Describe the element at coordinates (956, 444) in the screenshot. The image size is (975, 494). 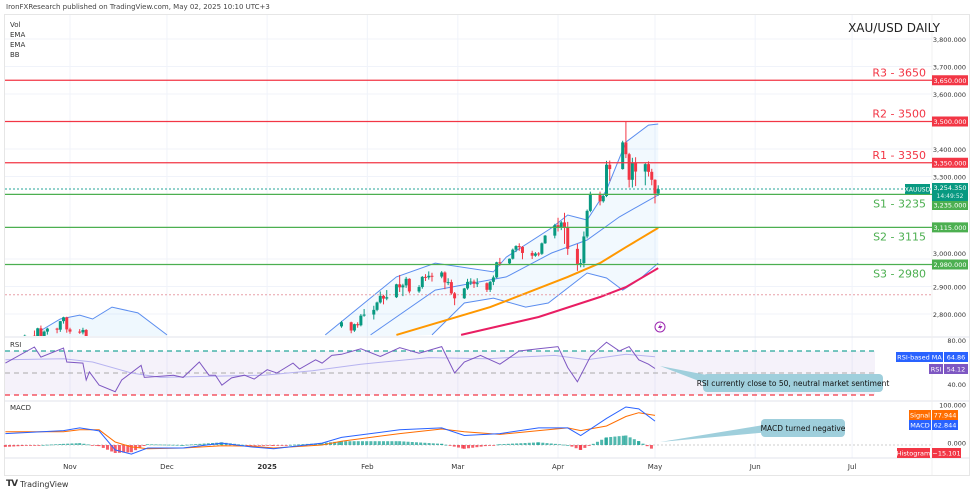
I see `macd-axis-label: 0.000` at that location.